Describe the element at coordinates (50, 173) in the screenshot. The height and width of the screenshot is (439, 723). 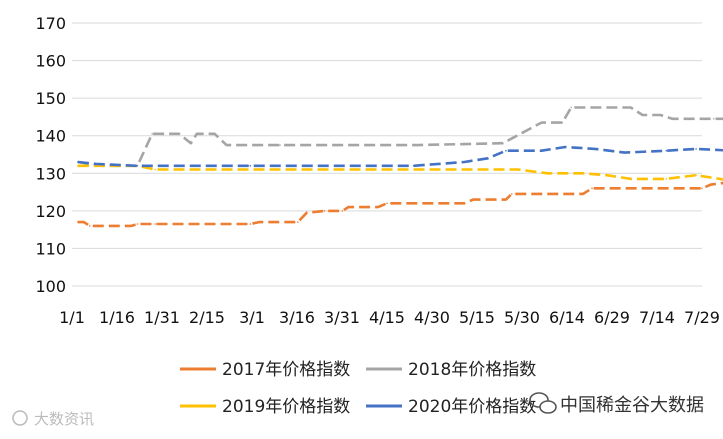
I see `y-tick-label: 130` at that location.